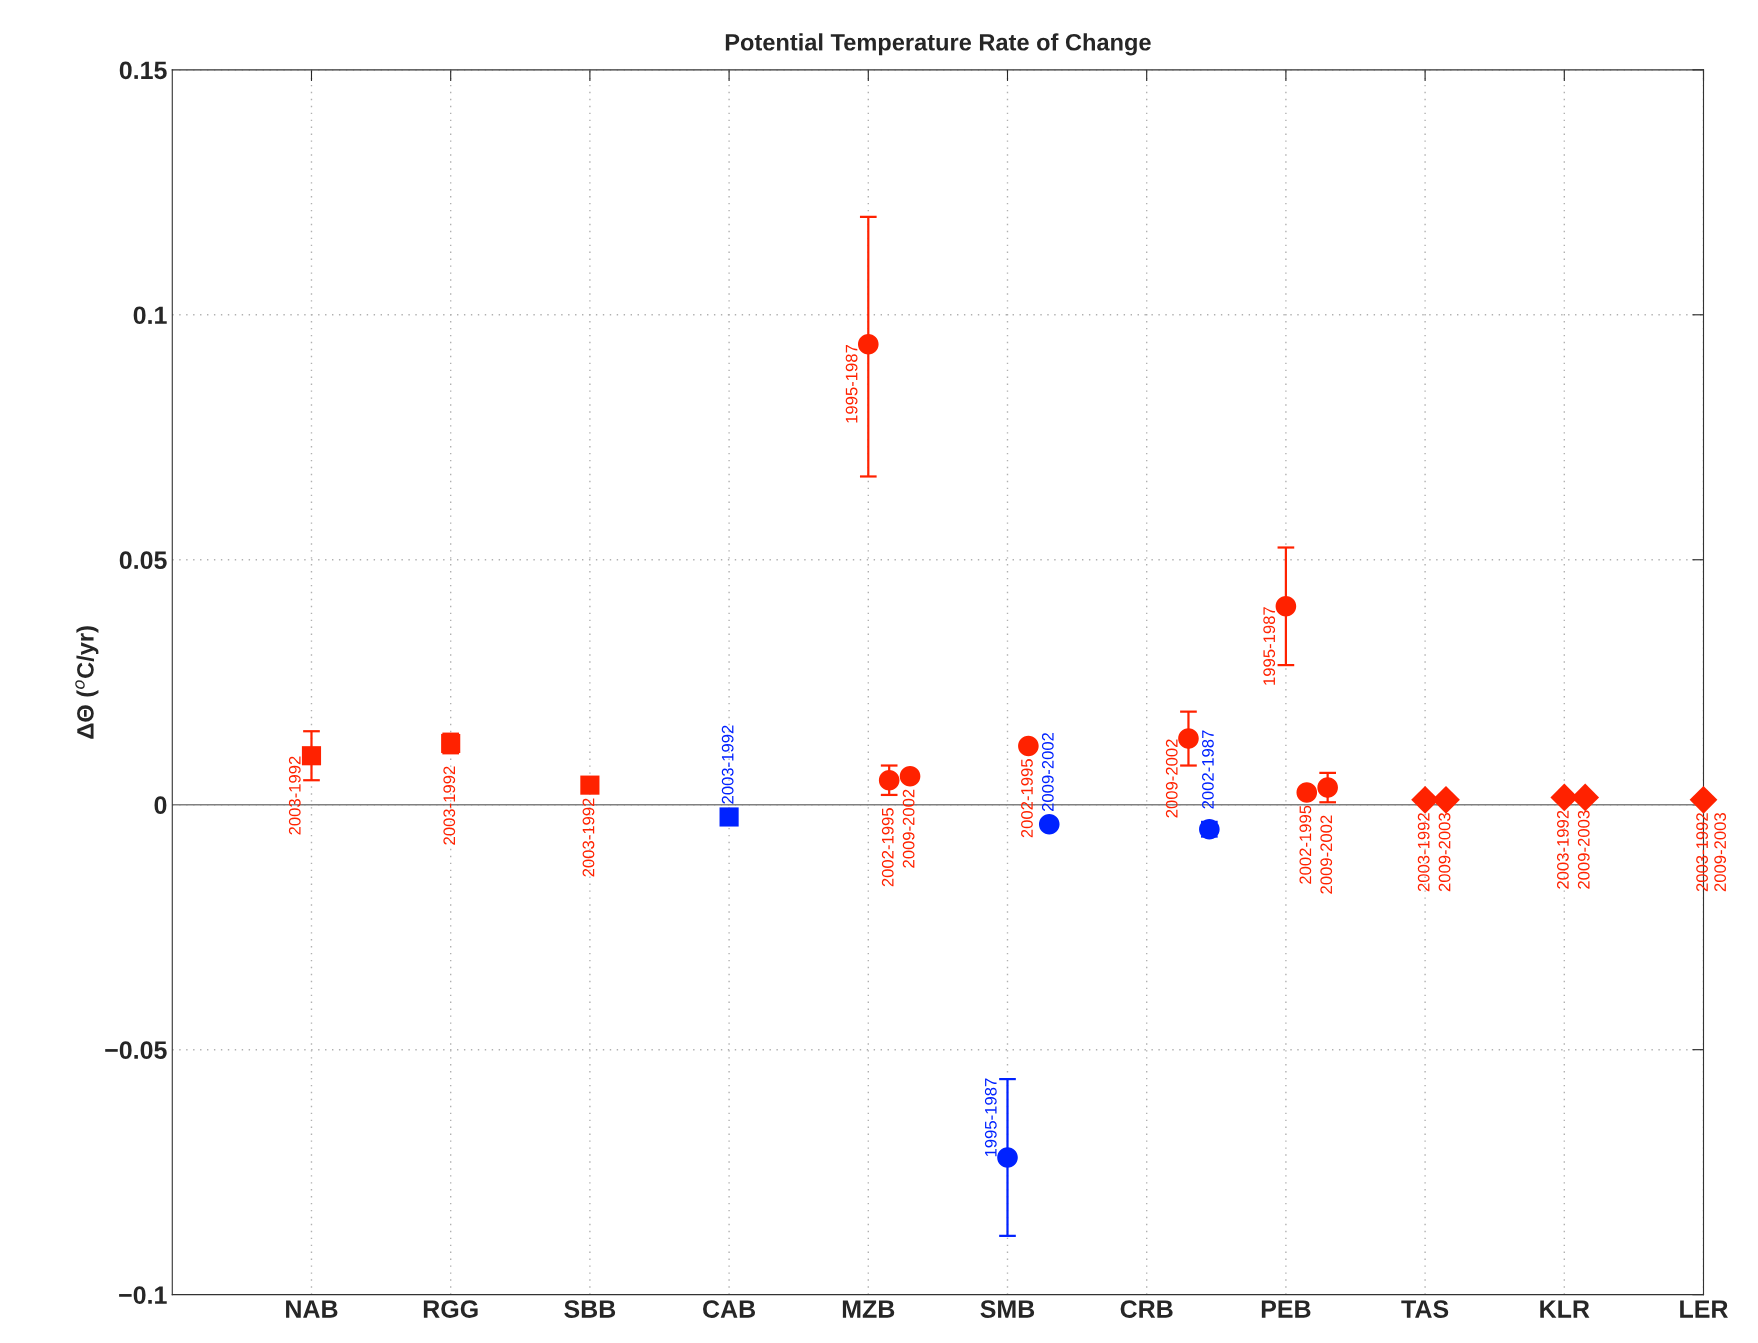 Image resolution: width=1758 pixels, height=1343 pixels. What do you see at coordinates (150, 315) in the screenshot?
I see `y-tick-label: 0.1` at bounding box center [150, 315].